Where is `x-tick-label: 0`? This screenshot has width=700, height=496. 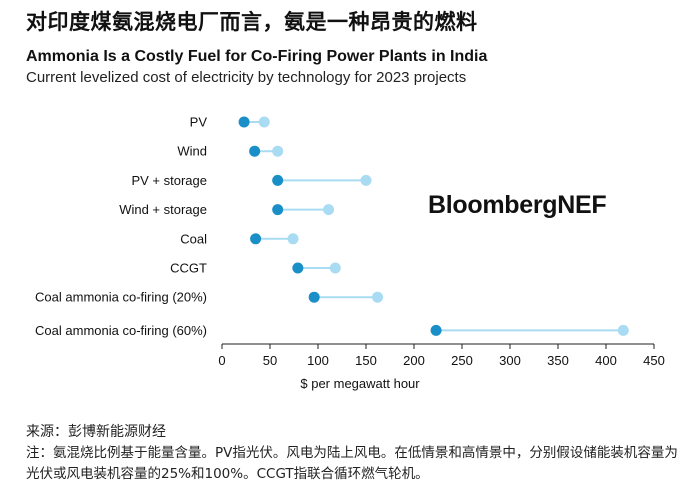 x-tick-label: 0 is located at coordinates (221, 360).